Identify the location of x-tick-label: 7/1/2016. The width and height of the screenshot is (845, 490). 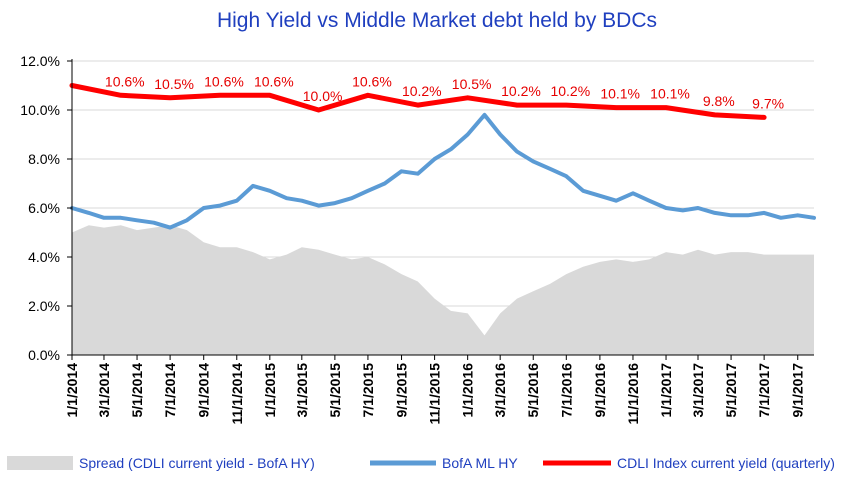
(566, 390).